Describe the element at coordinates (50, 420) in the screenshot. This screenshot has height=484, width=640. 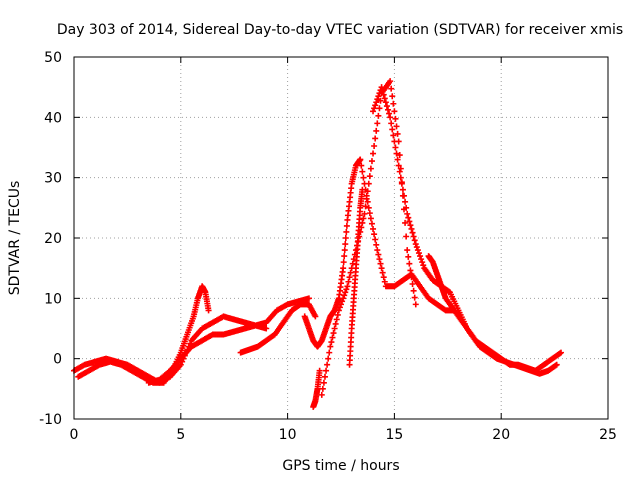
I see `y-tick-label: -10` at that location.